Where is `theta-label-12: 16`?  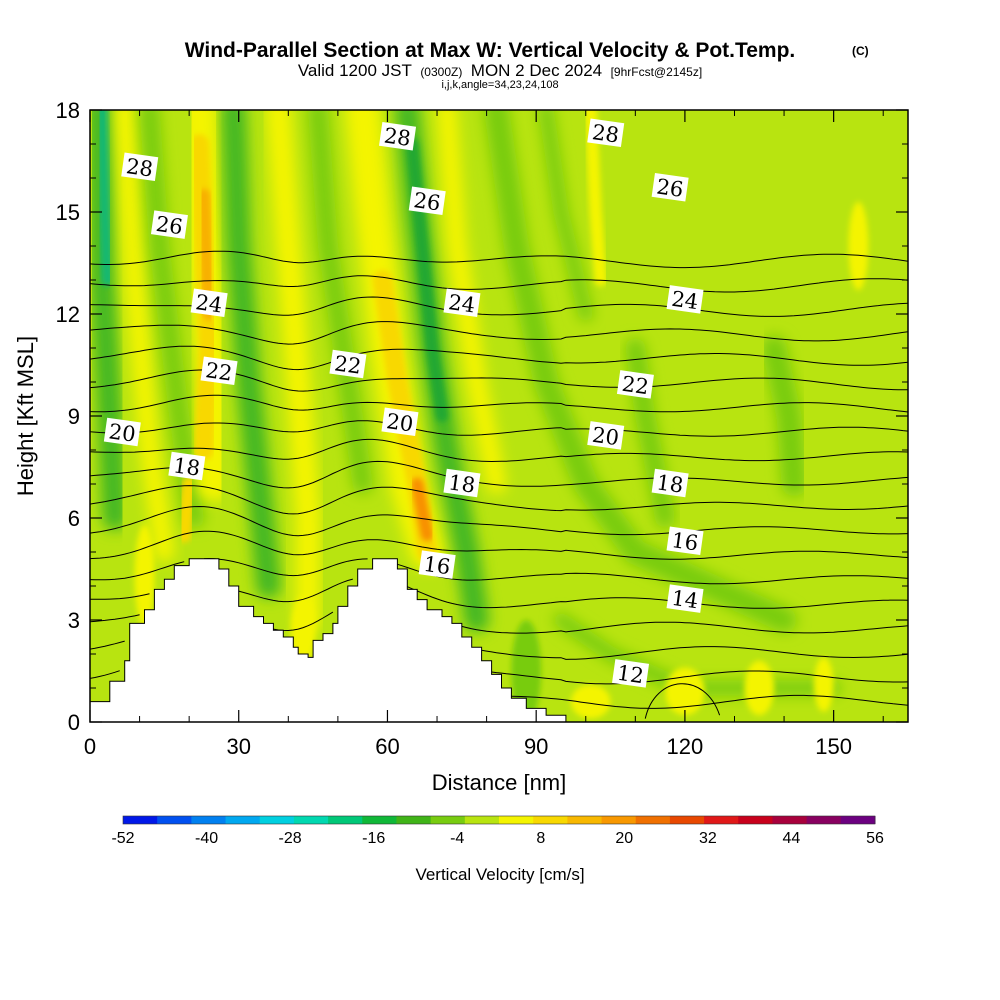
theta-label-12: 16 is located at coordinates (437, 564).